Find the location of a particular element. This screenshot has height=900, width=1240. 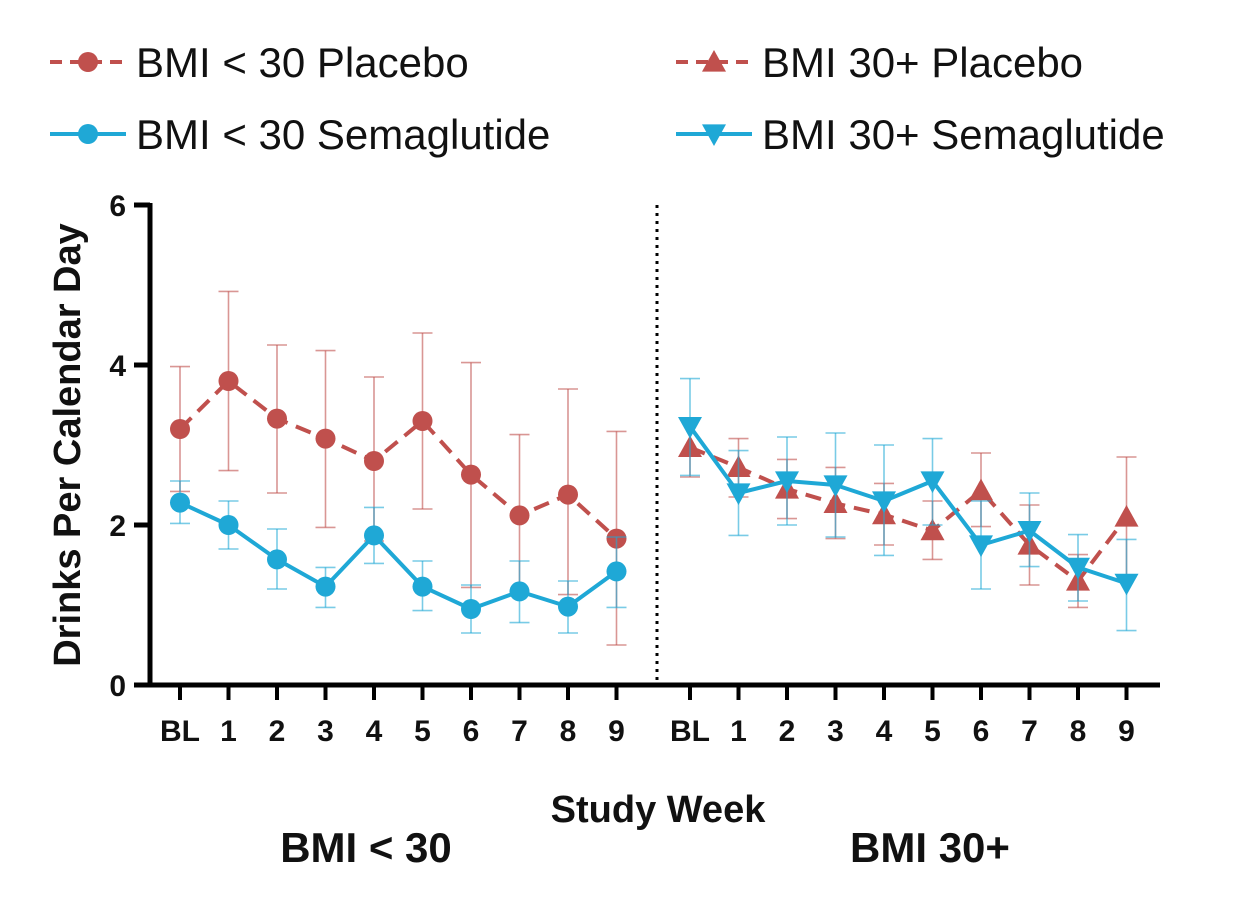

legend-label: BMI 30+ Semaglutide is located at coordinates (963, 134).